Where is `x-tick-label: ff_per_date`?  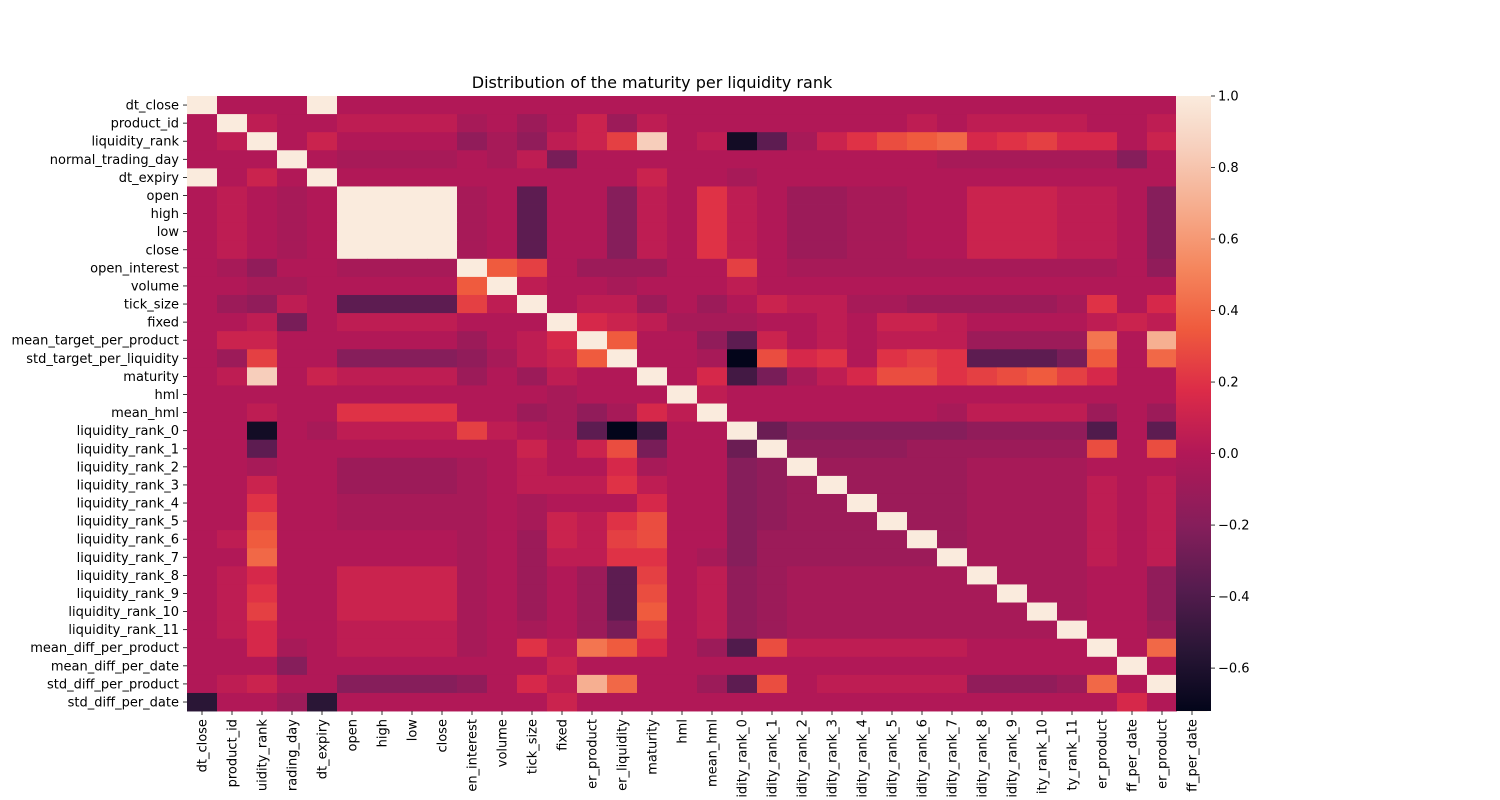
x-tick-label: ff_per_date is located at coordinates (1193, 755).